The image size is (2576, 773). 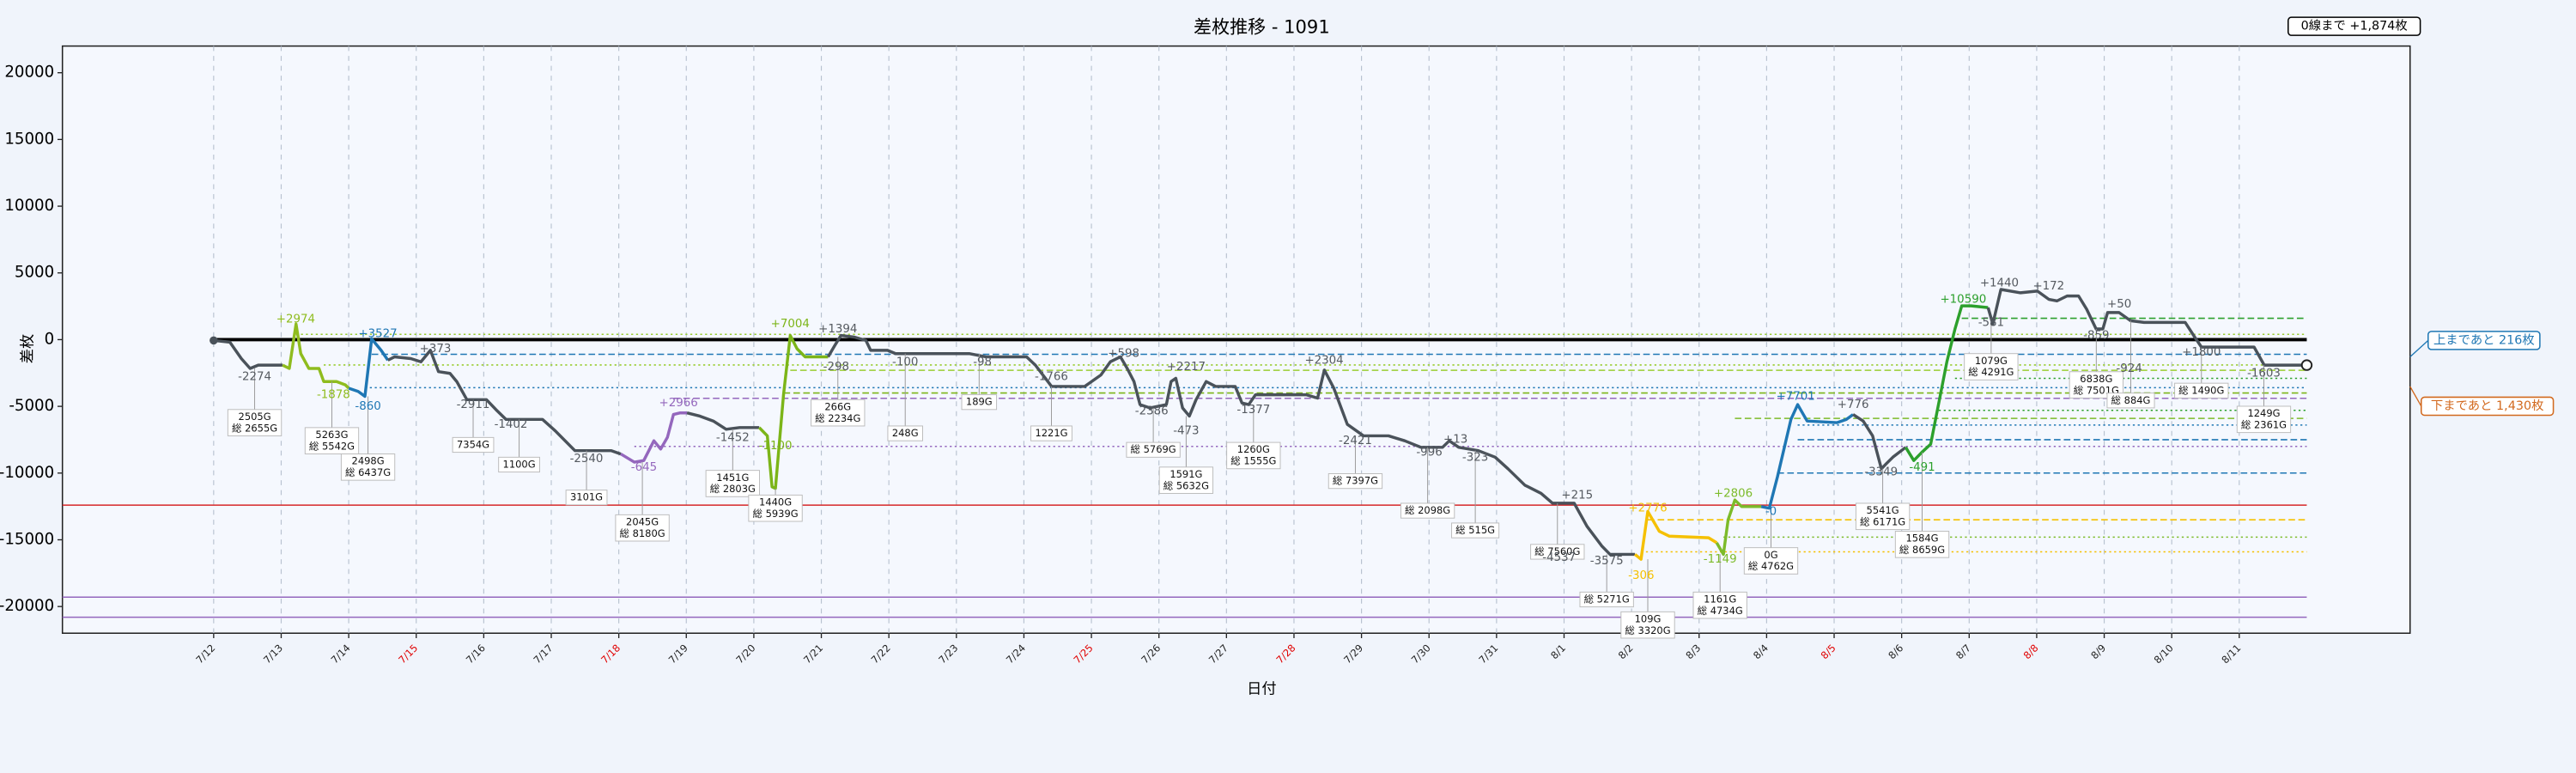 I want to click on day-label: +2974, so click(x=295, y=319).